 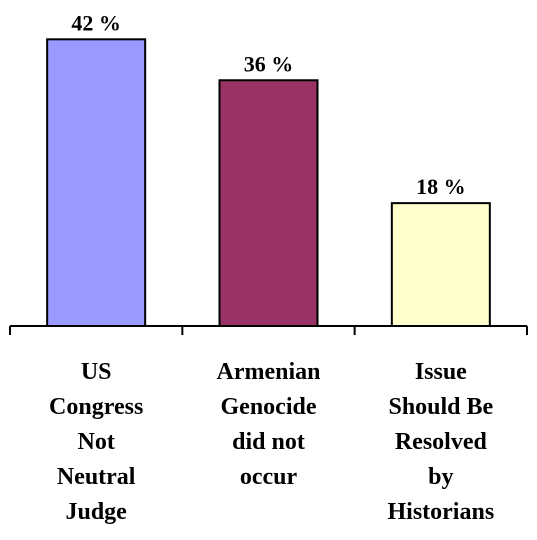 What do you see at coordinates (96, 22) in the screenshot?
I see `bar-value-label-1: 42 %` at bounding box center [96, 22].